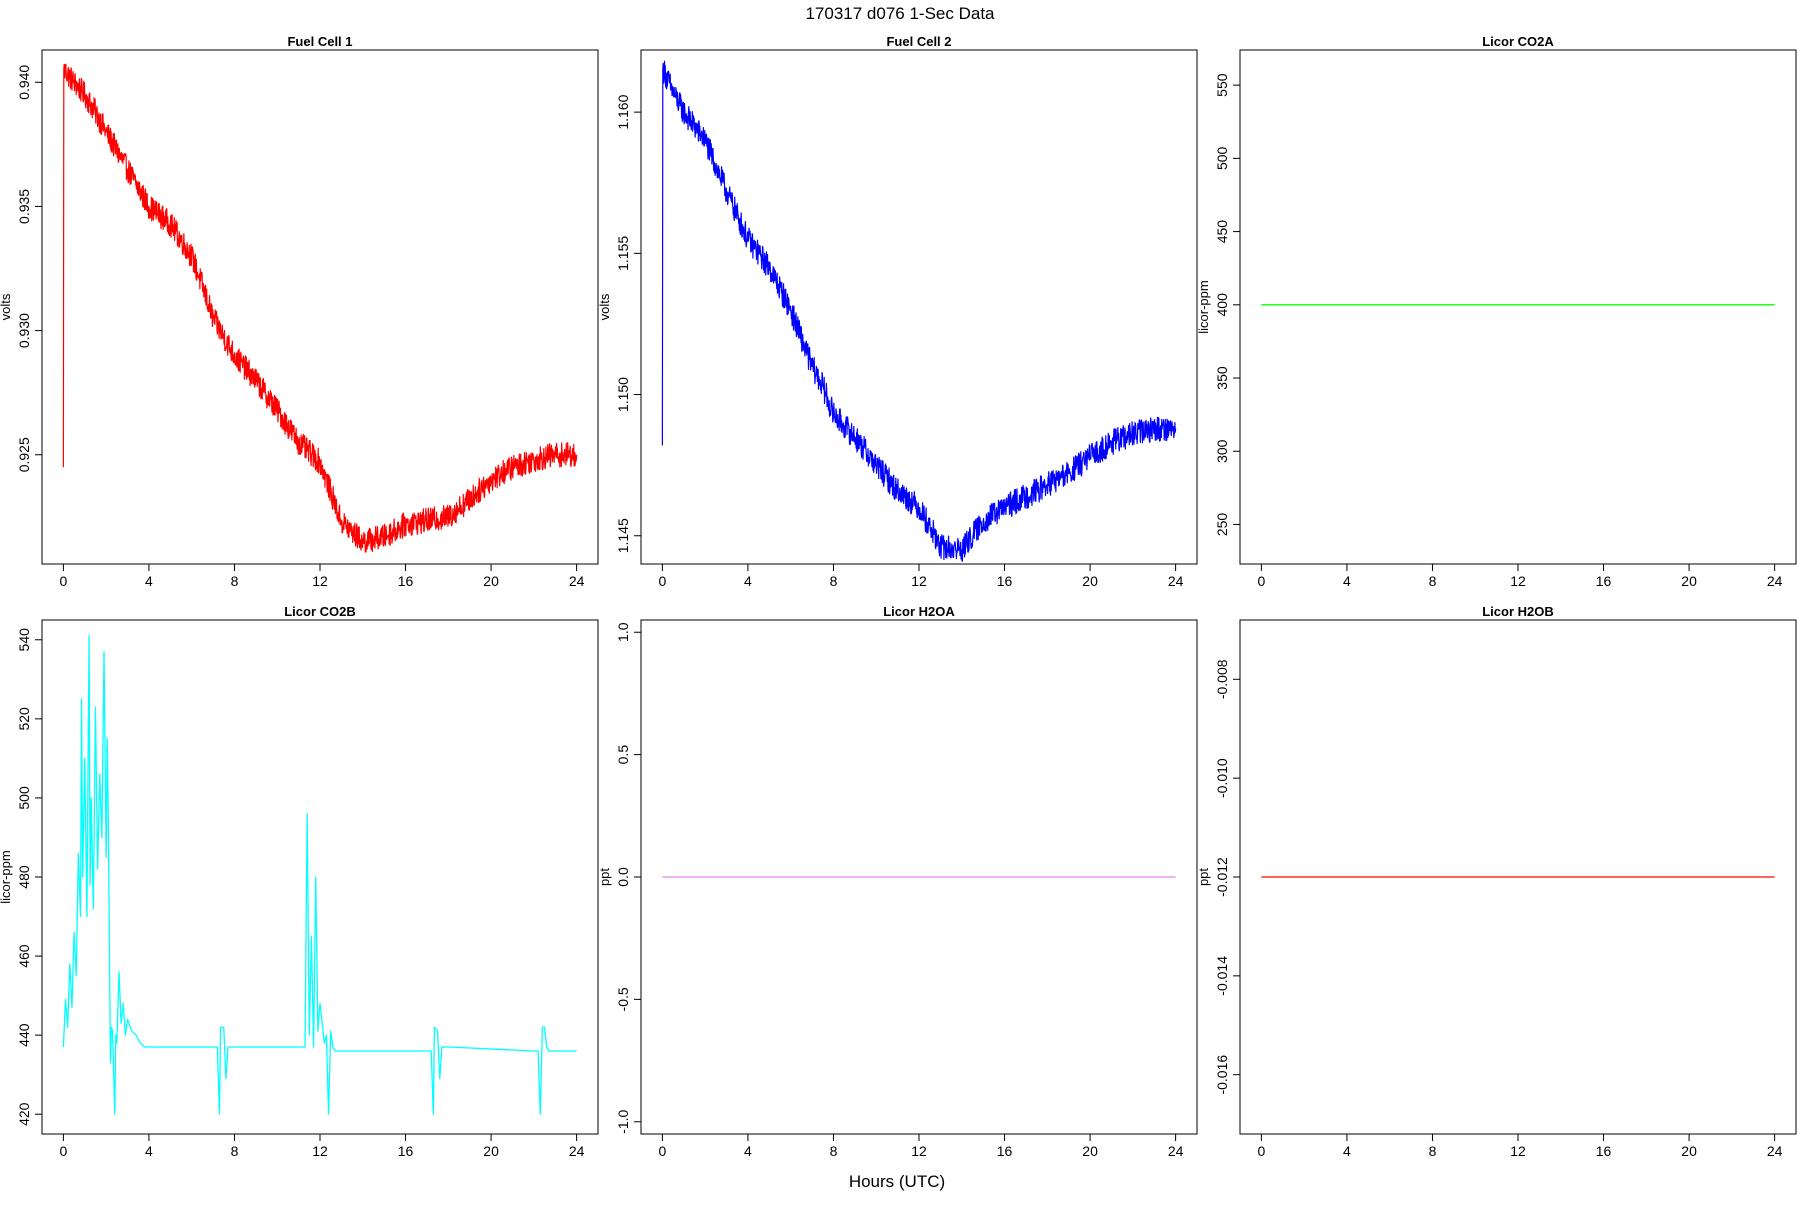 This screenshot has height=1205, width=1800. I want to click on y-tick-label: 400, so click(1222, 305).